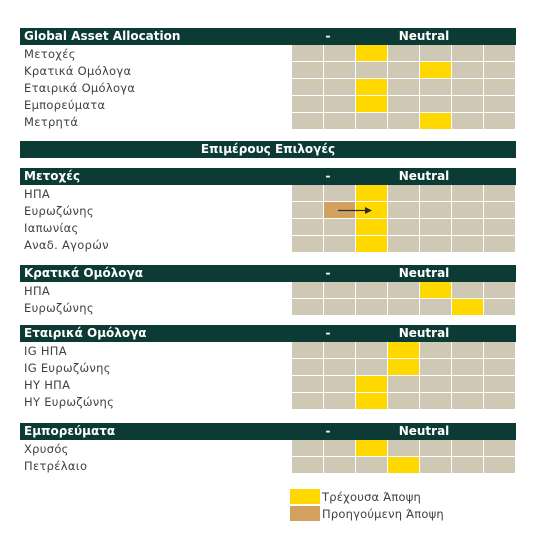  What do you see at coordinates (45, 351) in the screenshot?
I see `row-label: IG ΗΠΑ` at bounding box center [45, 351].